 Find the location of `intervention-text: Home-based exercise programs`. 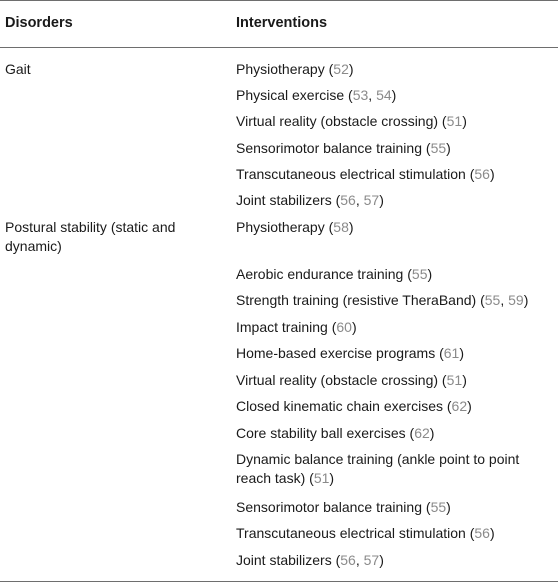

intervention-text: Home-based exercise programs is located at coordinates (336, 353).